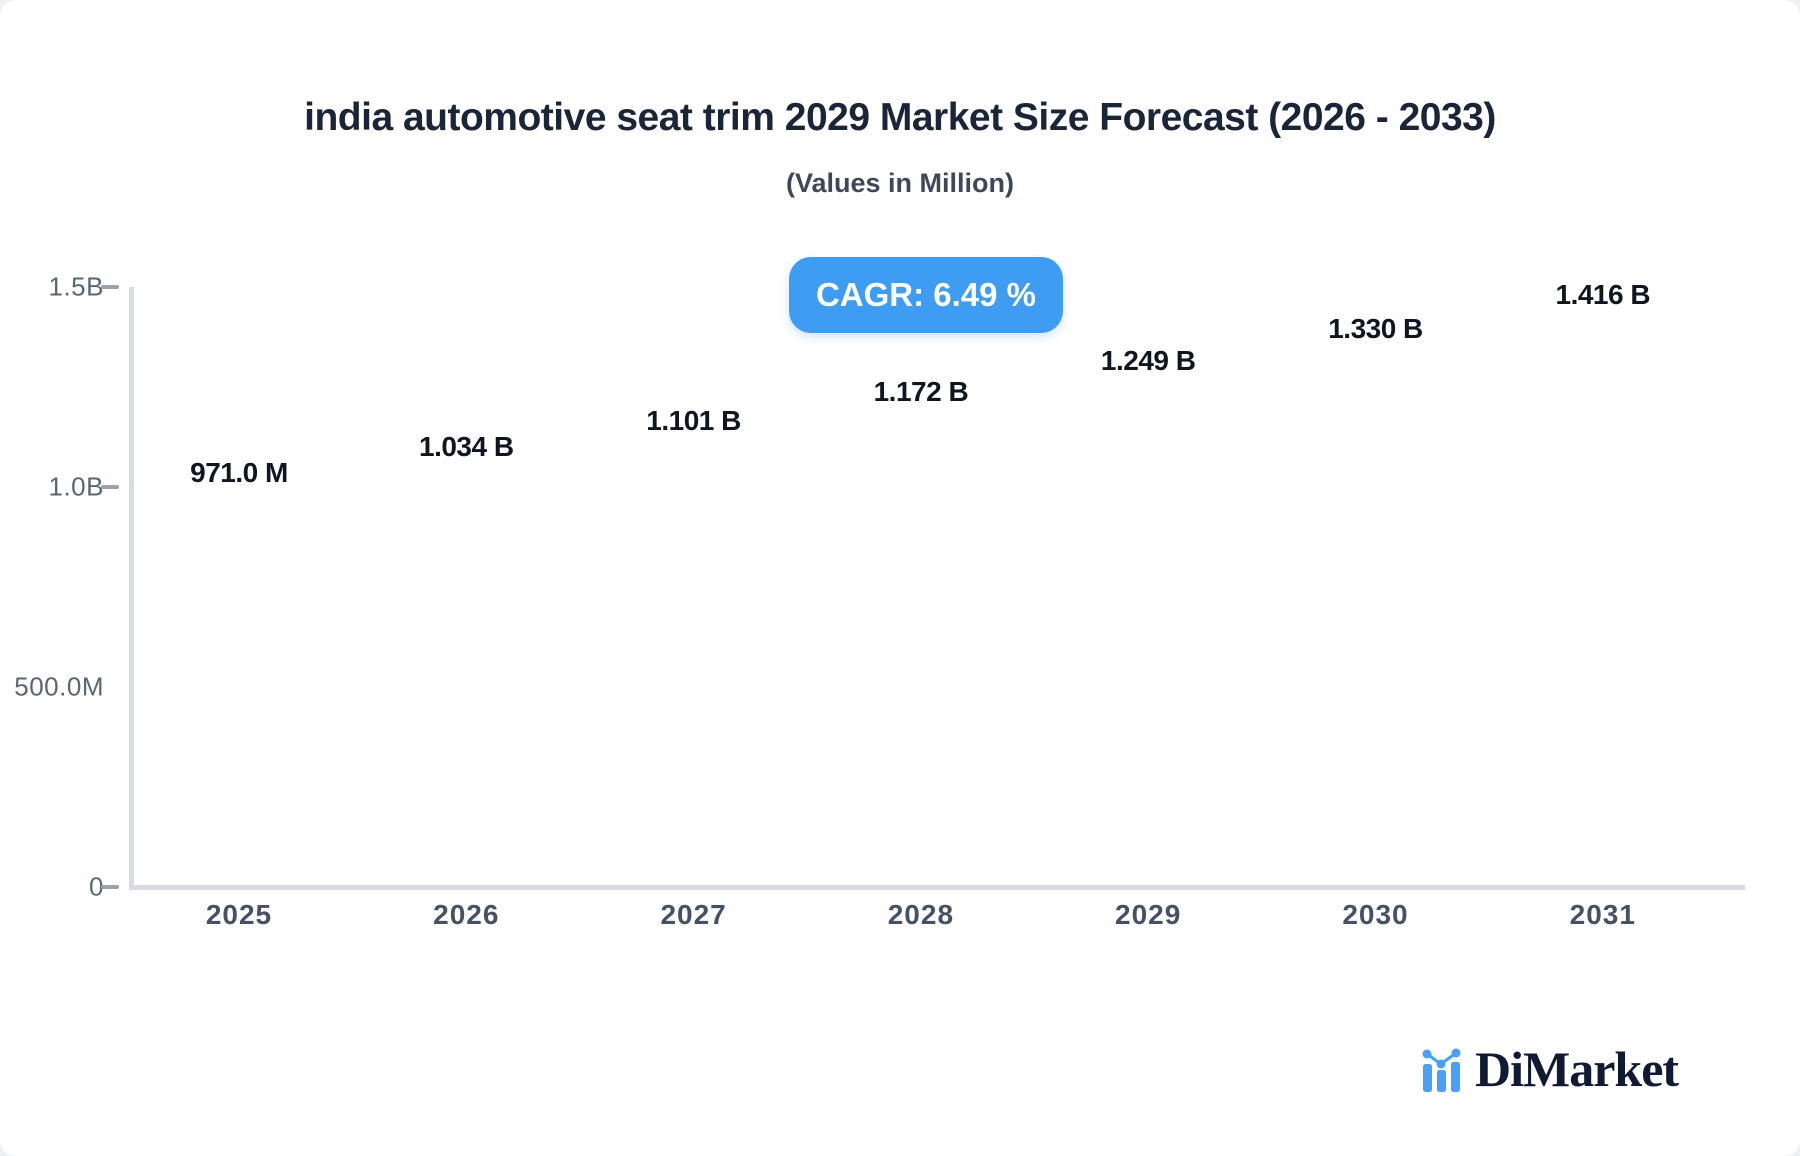  What do you see at coordinates (1375, 328) in the screenshot?
I see `bar-value-label: 1.330 B` at bounding box center [1375, 328].